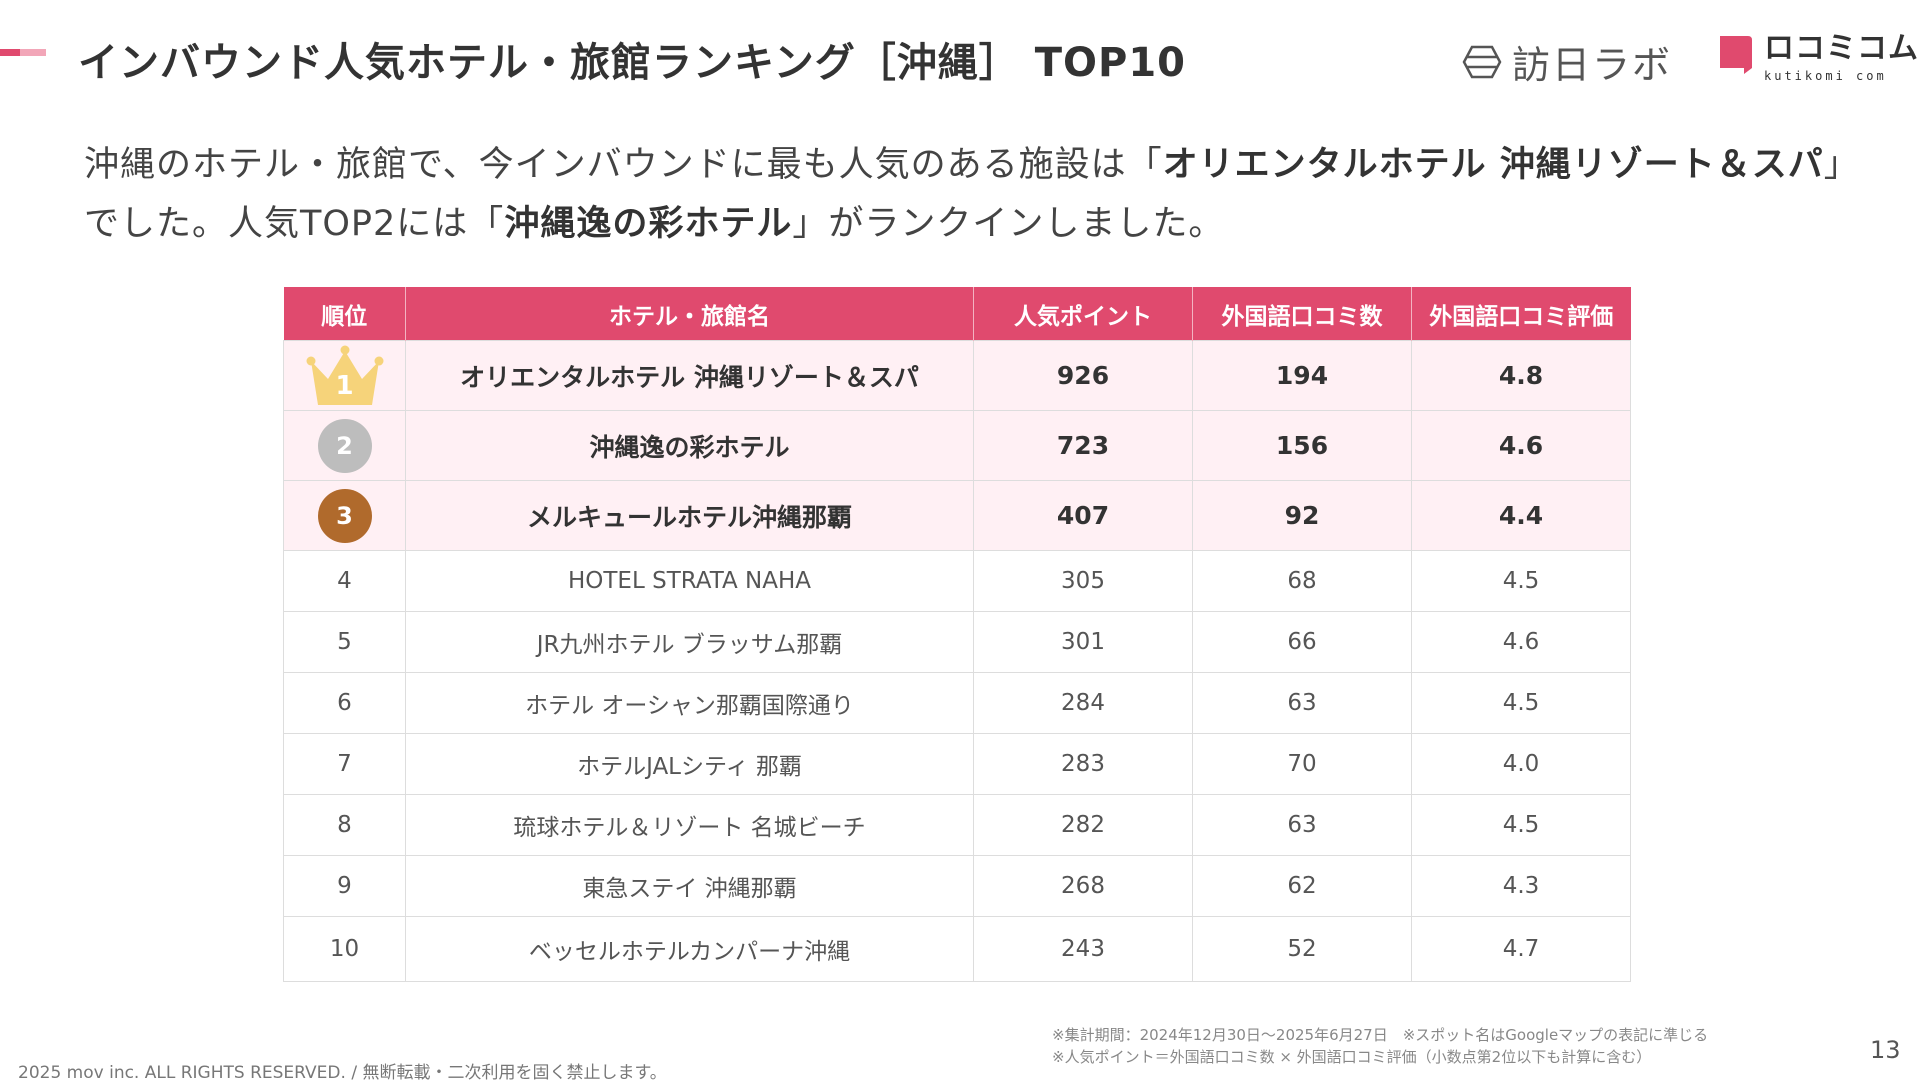 This screenshot has width=1919, height=1080. I want to click on table-row: 10 ベッセルホテルカンパーナ沖縄 243 52 4.7, so click(957, 949).